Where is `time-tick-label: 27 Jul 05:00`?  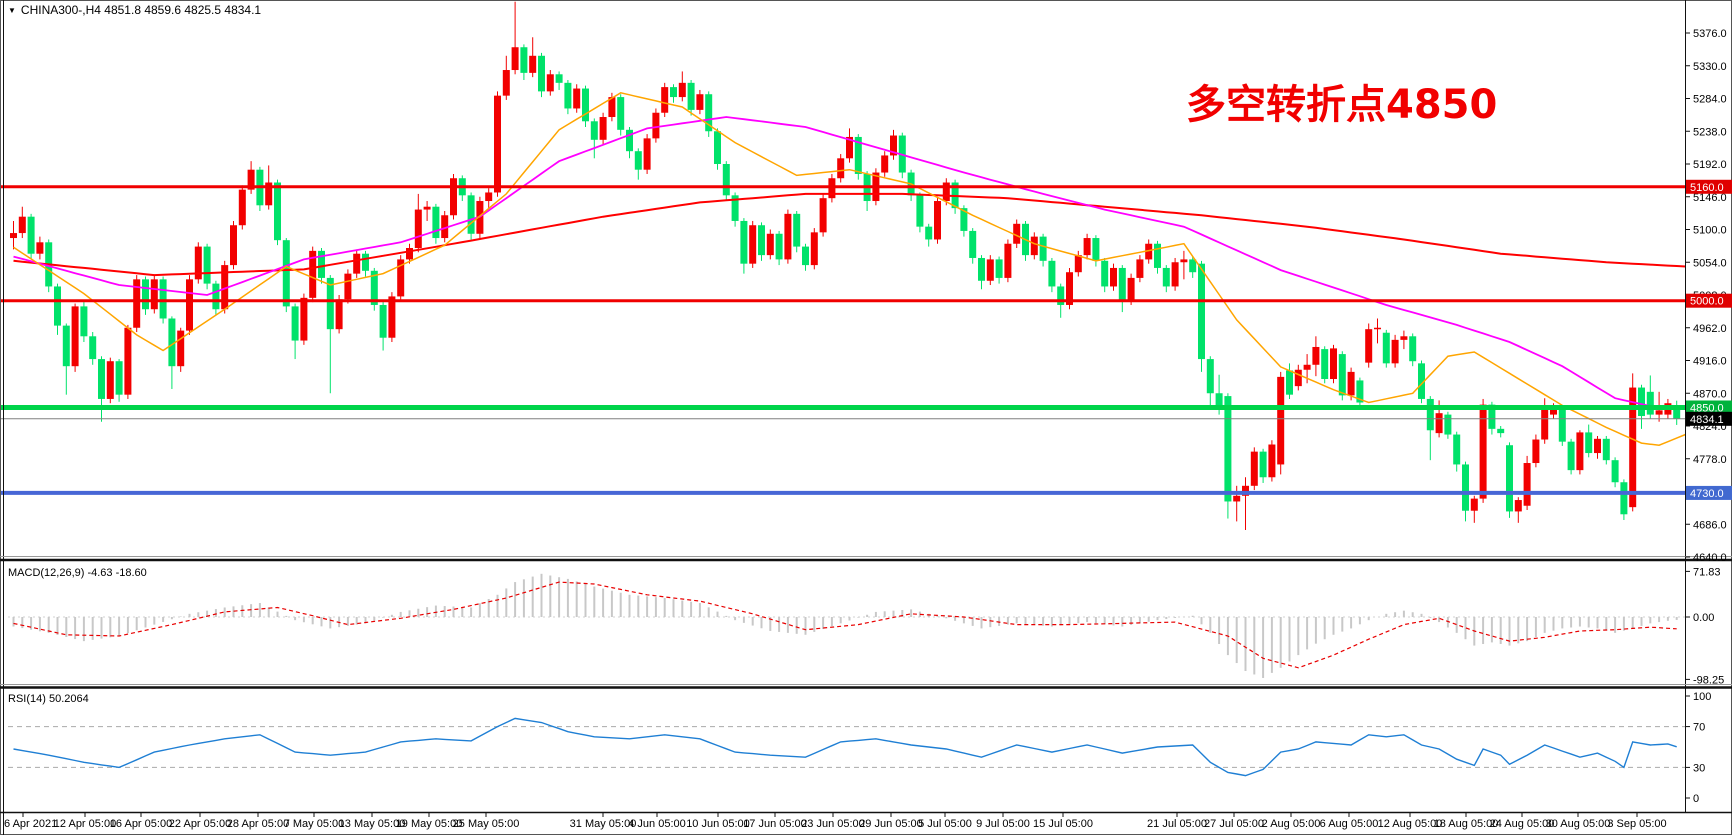 time-tick-label: 27 Jul 05:00 is located at coordinates (1234, 824).